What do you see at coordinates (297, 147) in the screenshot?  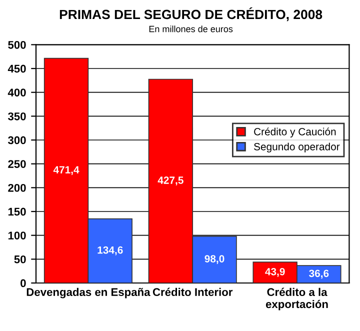 I see `legend-label: Segundo operador` at bounding box center [297, 147].